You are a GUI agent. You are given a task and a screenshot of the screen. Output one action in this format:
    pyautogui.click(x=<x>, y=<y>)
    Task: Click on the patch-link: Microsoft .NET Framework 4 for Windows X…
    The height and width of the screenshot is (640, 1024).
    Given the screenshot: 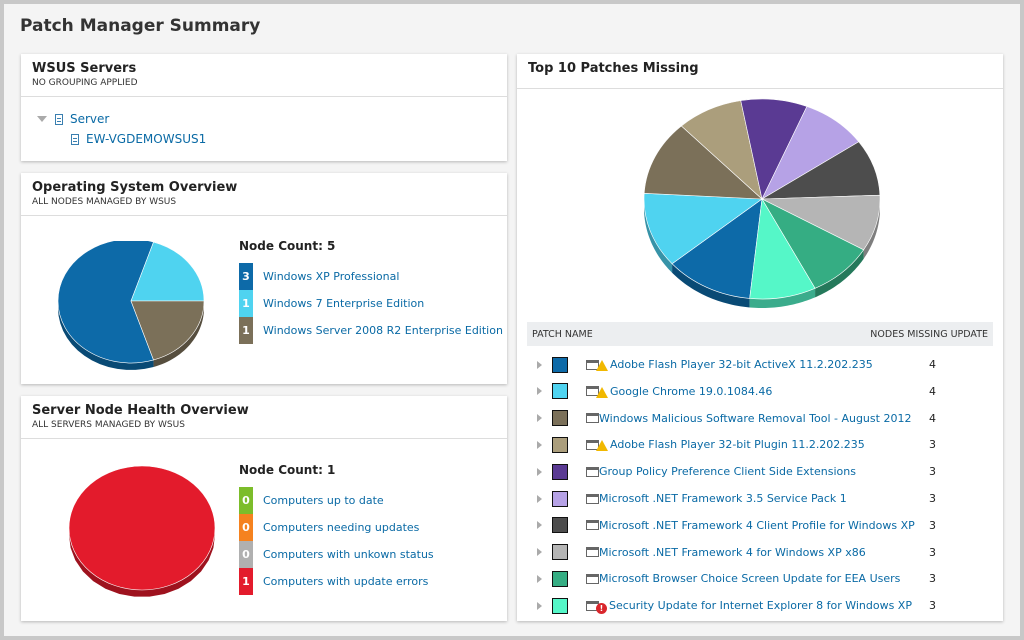 What is the action you would take?
    pyautogui.click(x=732, y=552)
    